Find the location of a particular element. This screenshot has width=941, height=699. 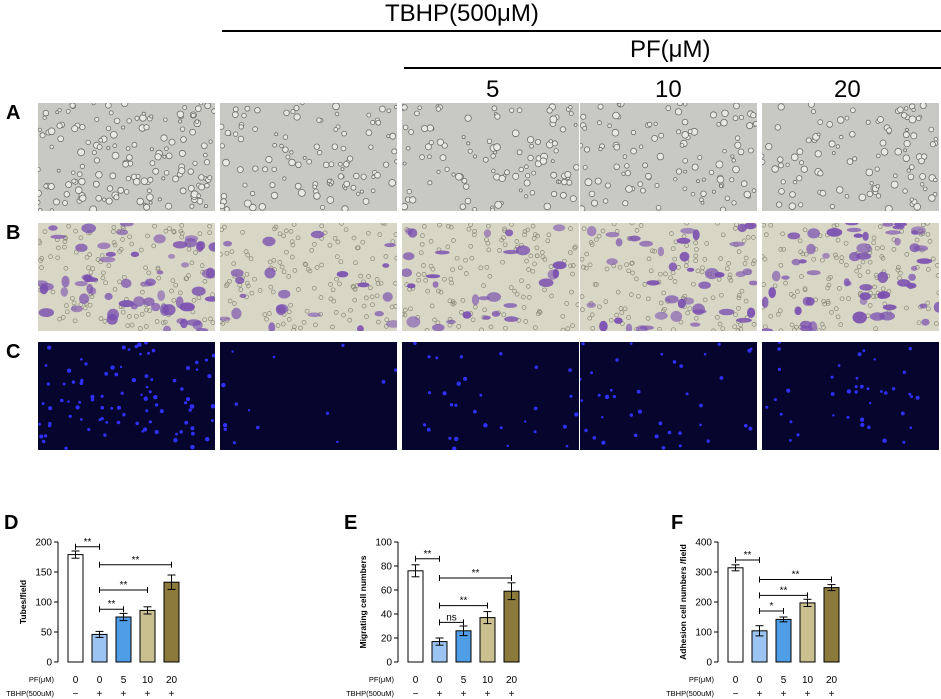

dose-label-10: 10 is located at coordinates (668, 89).